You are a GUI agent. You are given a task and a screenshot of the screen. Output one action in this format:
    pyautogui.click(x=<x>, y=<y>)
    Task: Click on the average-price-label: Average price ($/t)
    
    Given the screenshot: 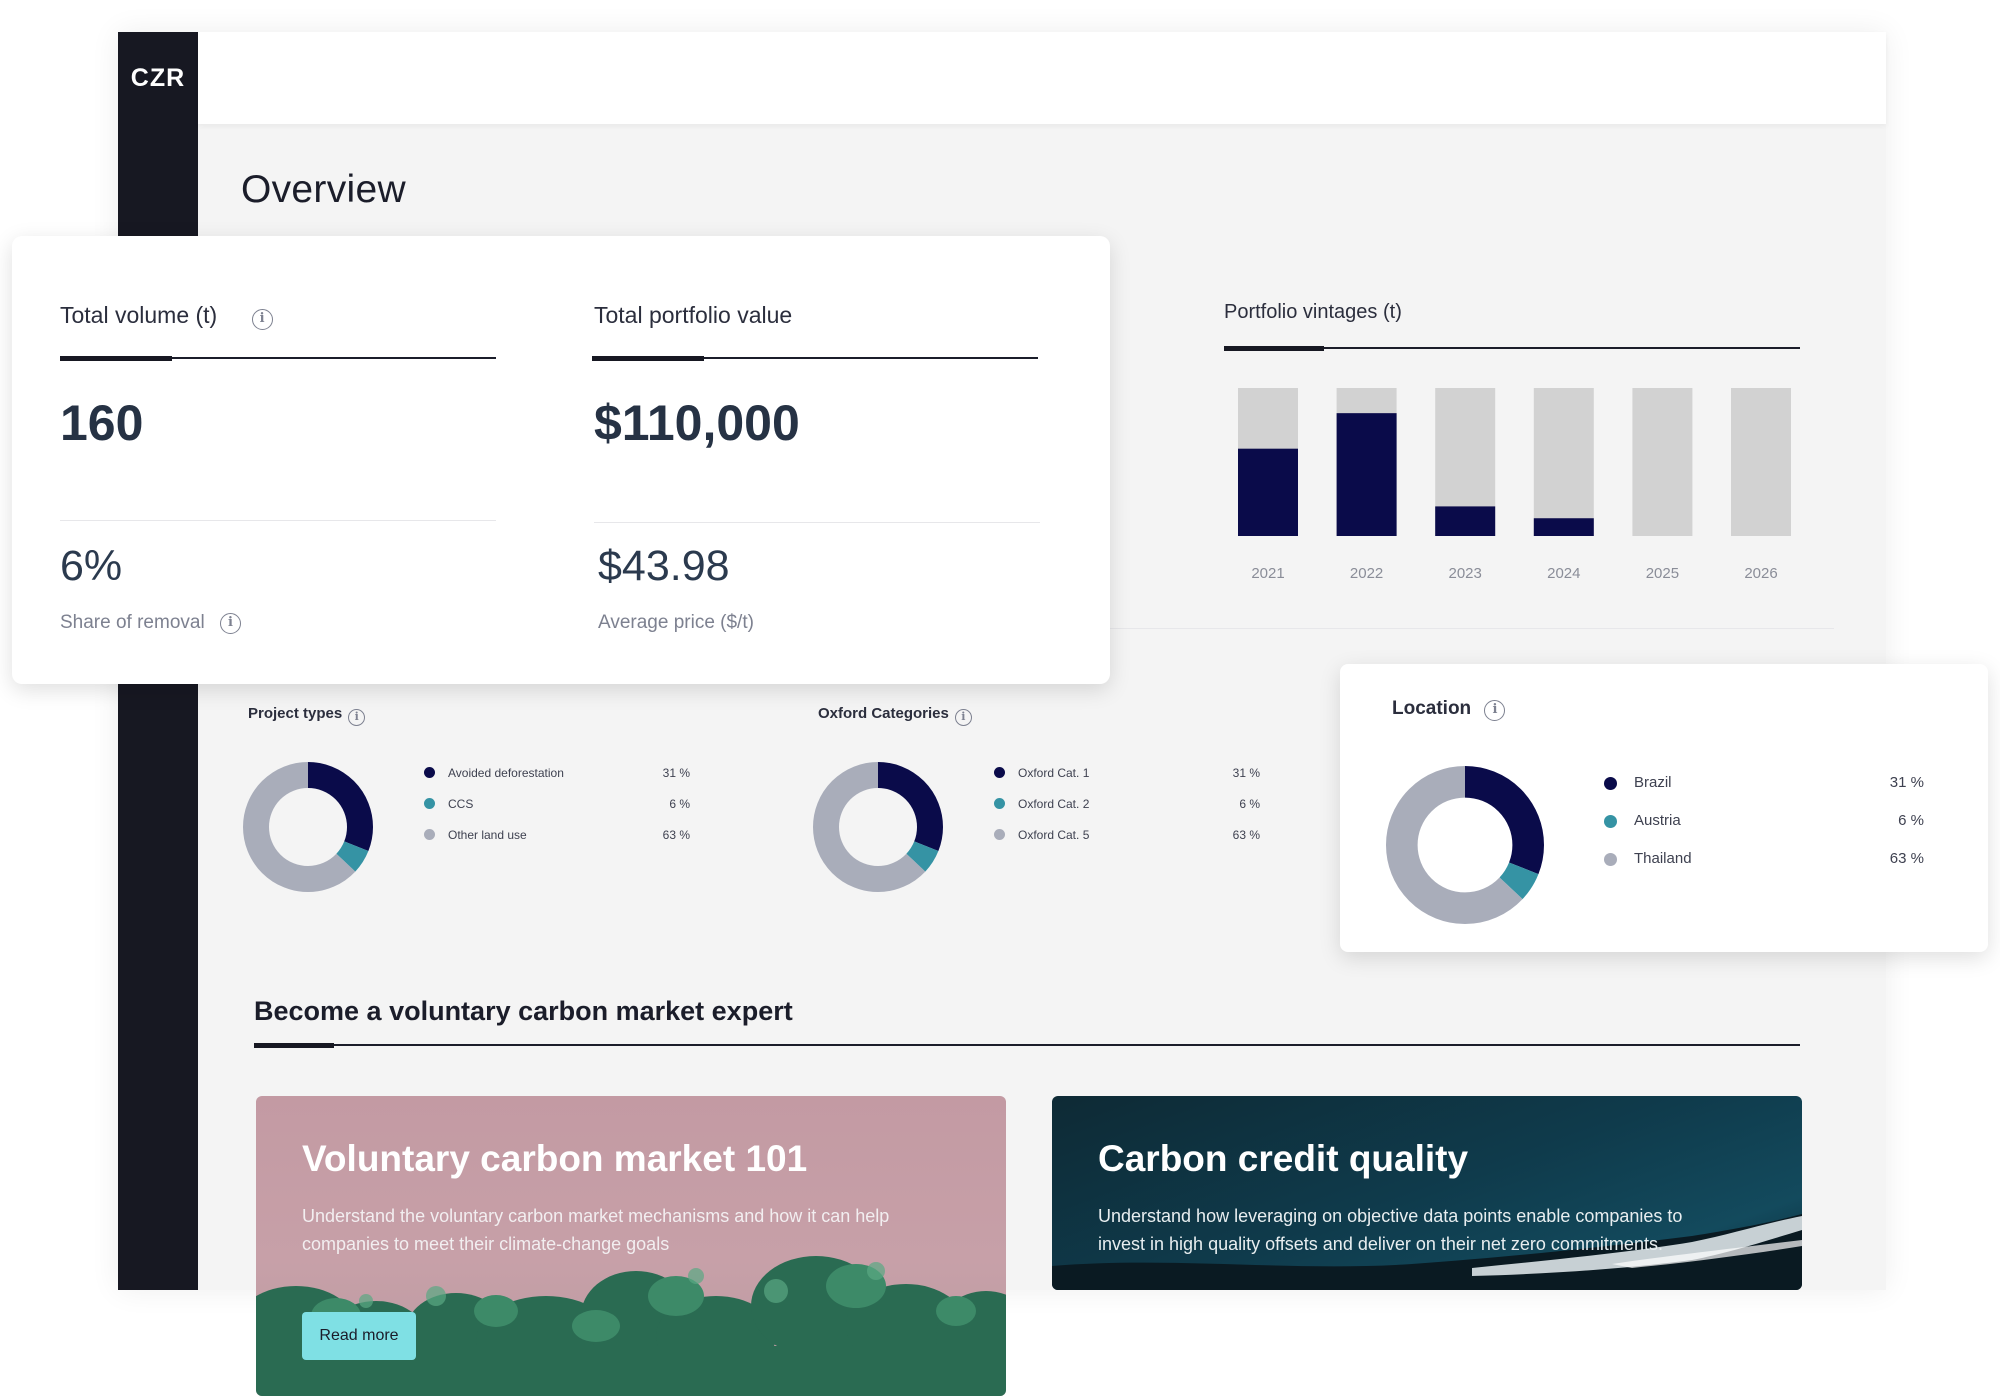 What is the action you would take?
    pyautogui.click(x=676, y=622)
    